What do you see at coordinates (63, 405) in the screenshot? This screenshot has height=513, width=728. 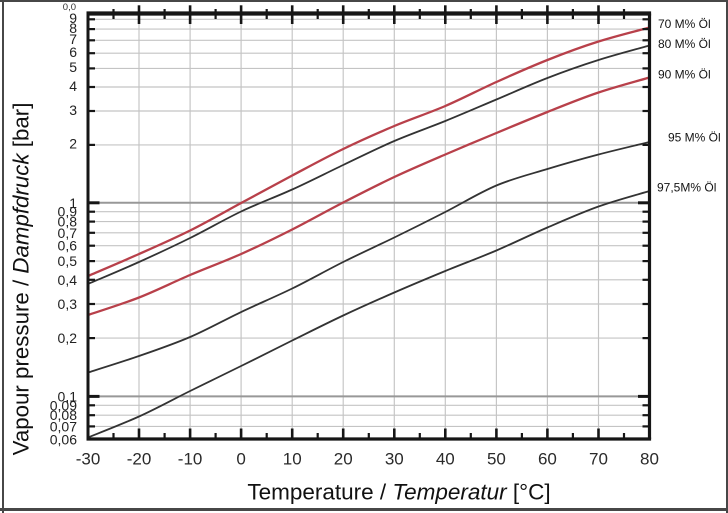 I see `svg-text: 0,09` at bounding box center [63, 405].